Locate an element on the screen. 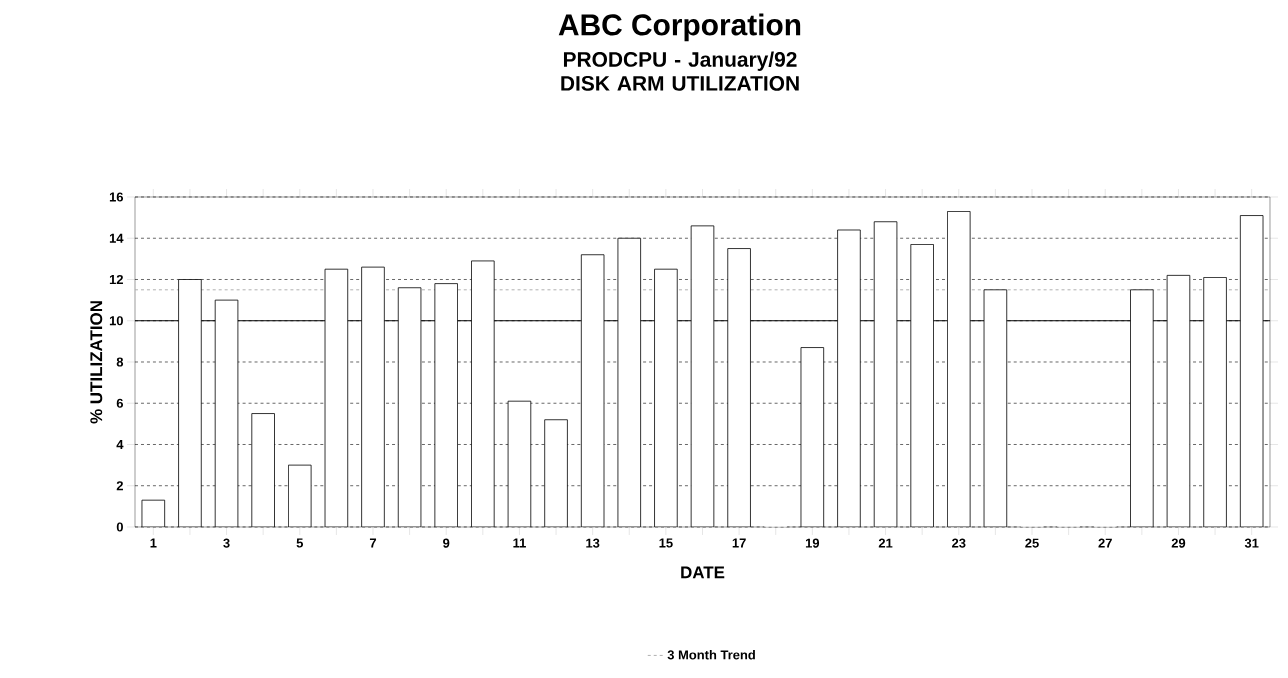 The height and width of the screenshot is (678, 1288). chart-subtitle: PRODCPU - January/92 DISK ARM UTILIZATION is located at coordinates (680, 71).